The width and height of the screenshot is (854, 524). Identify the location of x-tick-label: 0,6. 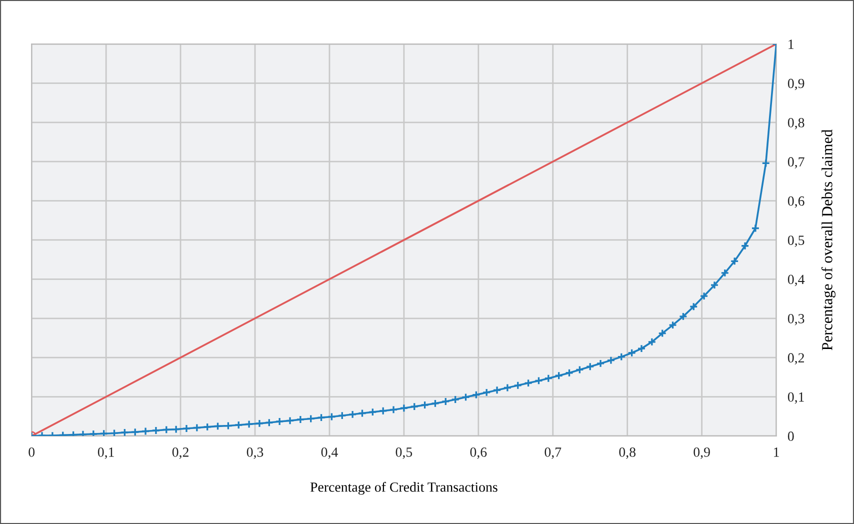
(478, 453).